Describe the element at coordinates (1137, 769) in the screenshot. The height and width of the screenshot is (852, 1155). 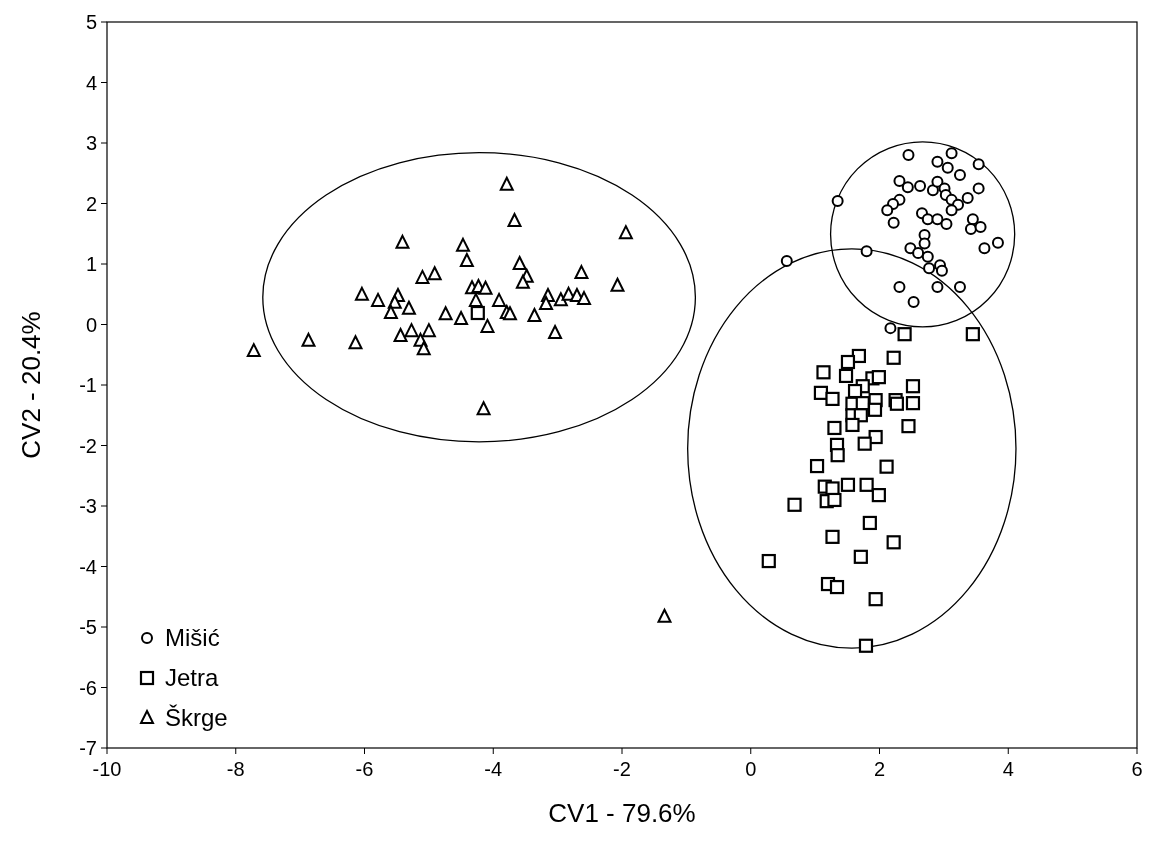
I see `x-tick-label: 6` at that location.